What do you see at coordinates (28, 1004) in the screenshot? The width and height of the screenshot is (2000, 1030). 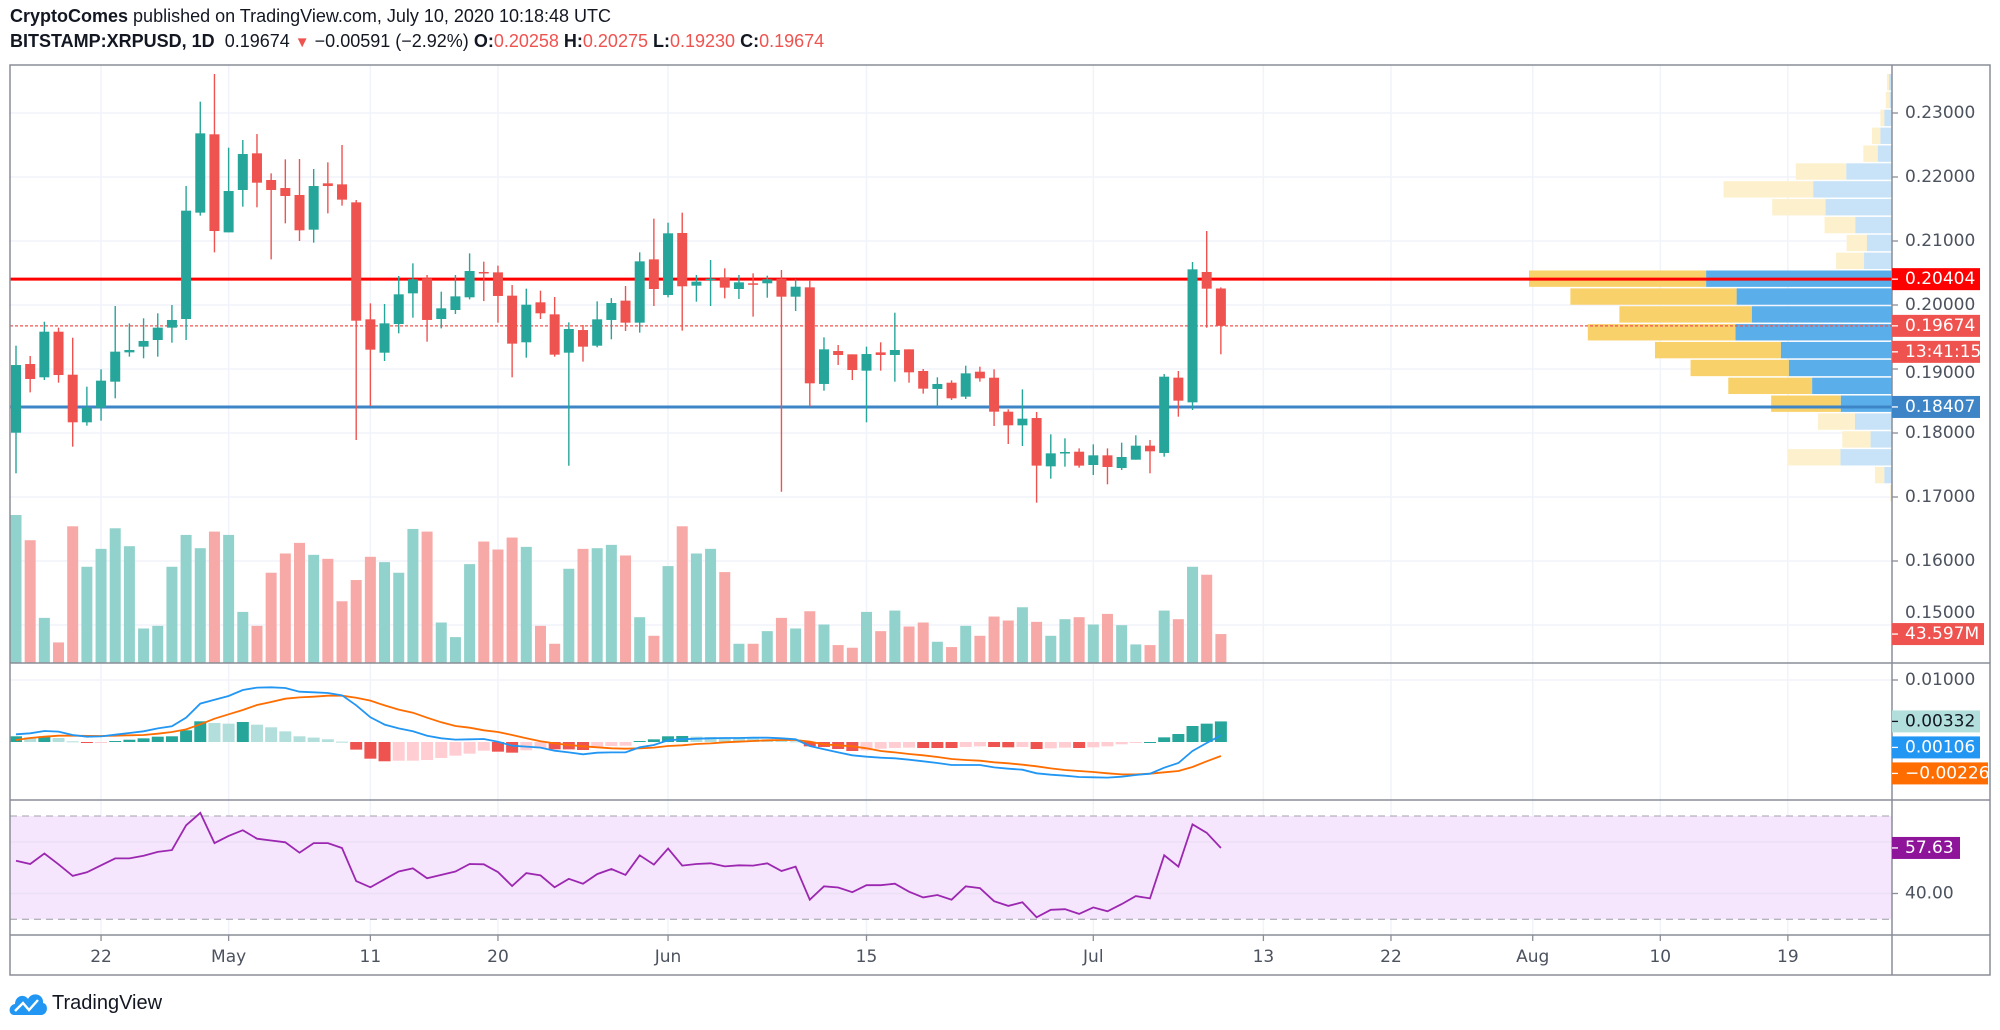 I see `tradingview-cloud-icon` at bounding box center [28, 1004].